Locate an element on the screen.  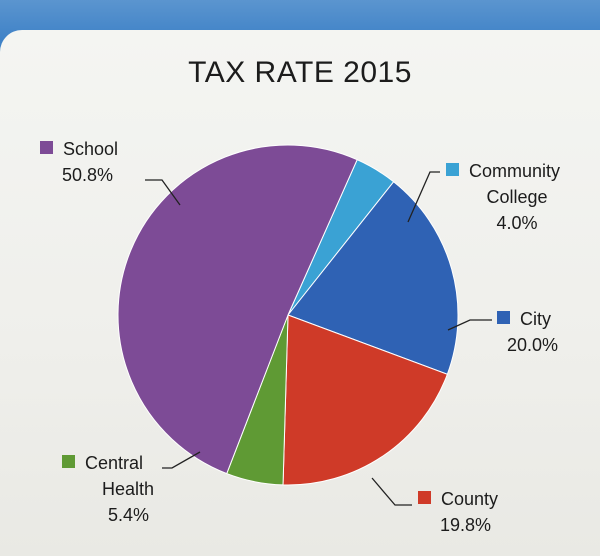
leader-county is located at coordinates (391, 491).